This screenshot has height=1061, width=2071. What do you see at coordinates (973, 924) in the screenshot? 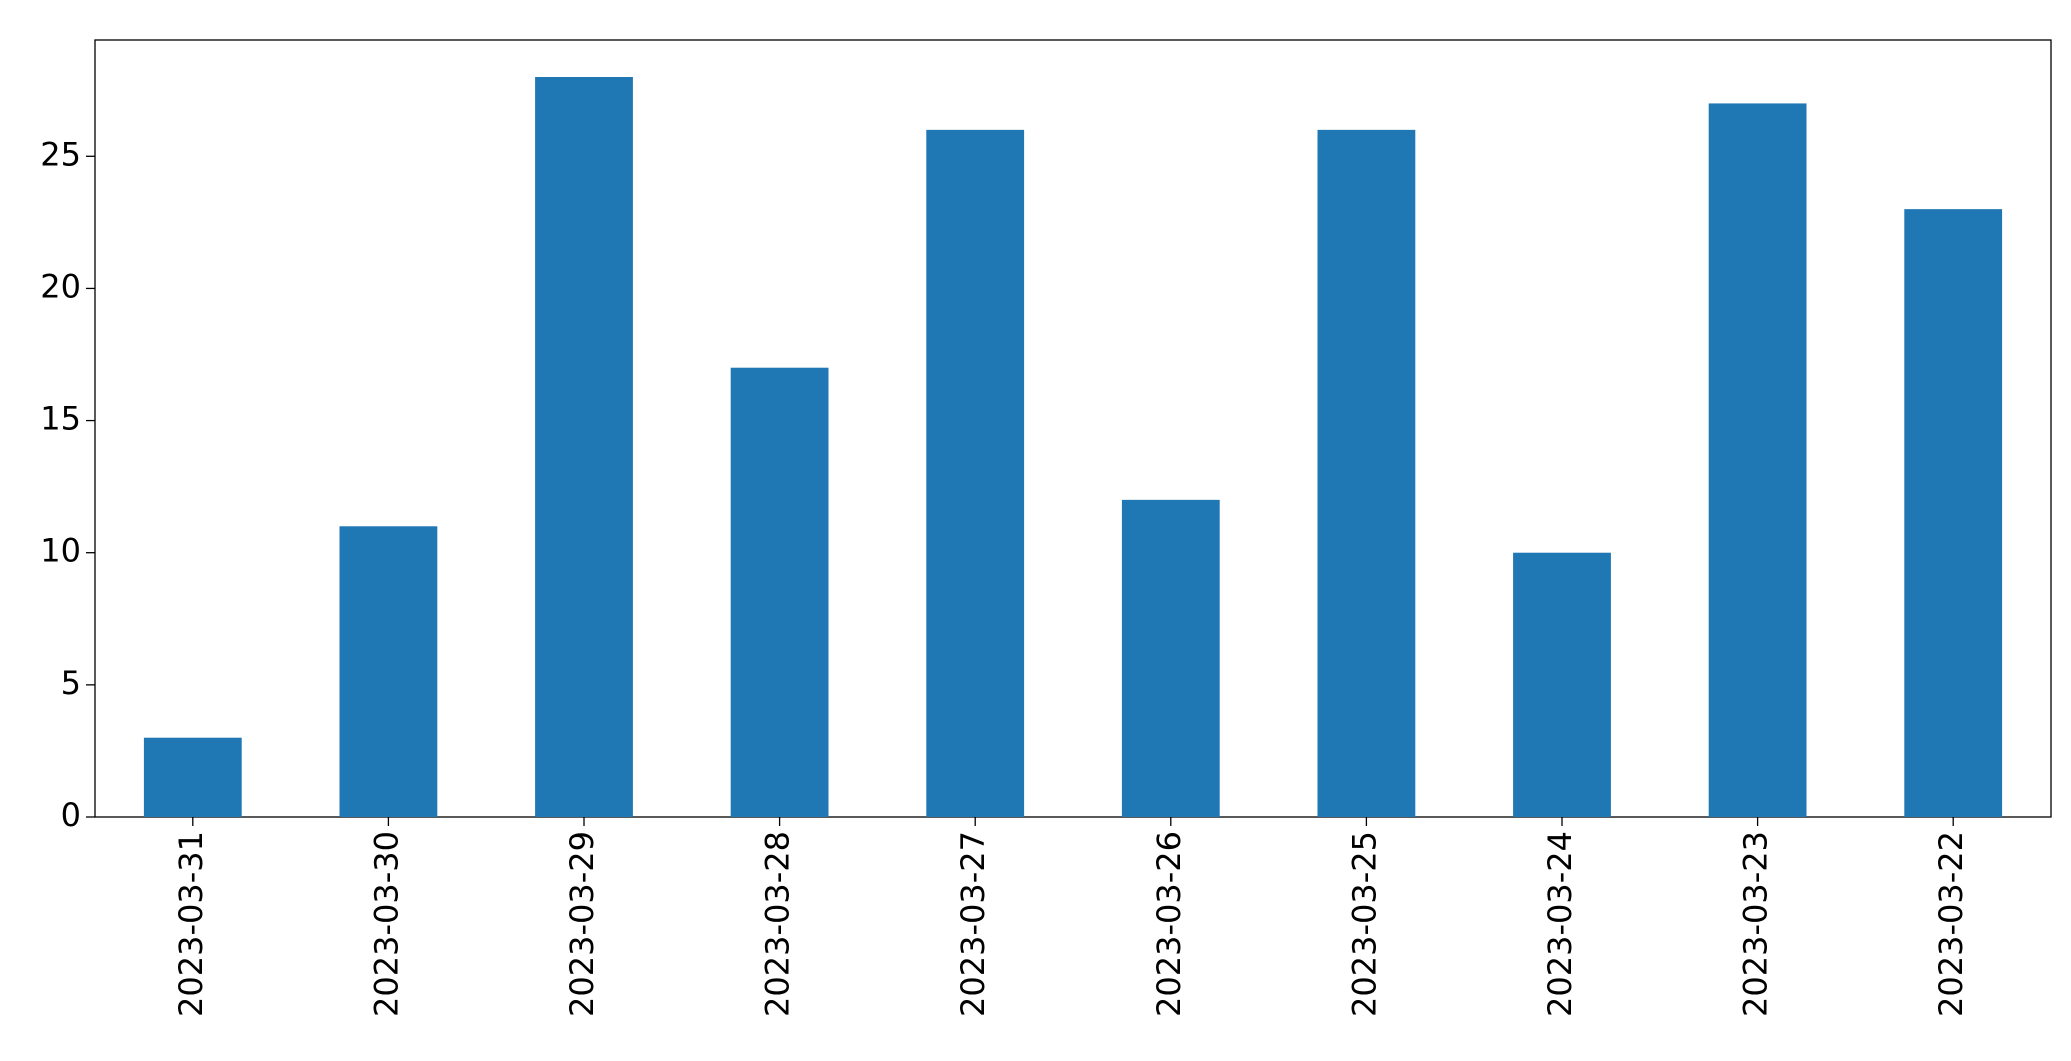
I see `x-tick-label: 2023-03-27` at bounding box center [973, 924].